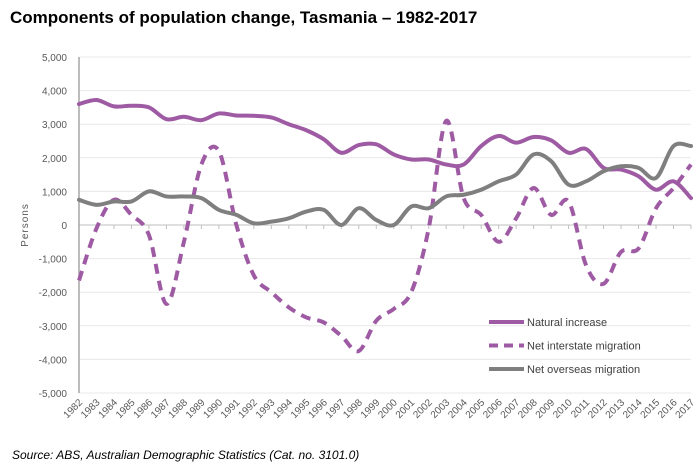 The image size is (700, 470). What do you see at coordinates (567, 323) in the screenshot?
I see `legend-label: Natural increase` at bounding box center [567, 323].